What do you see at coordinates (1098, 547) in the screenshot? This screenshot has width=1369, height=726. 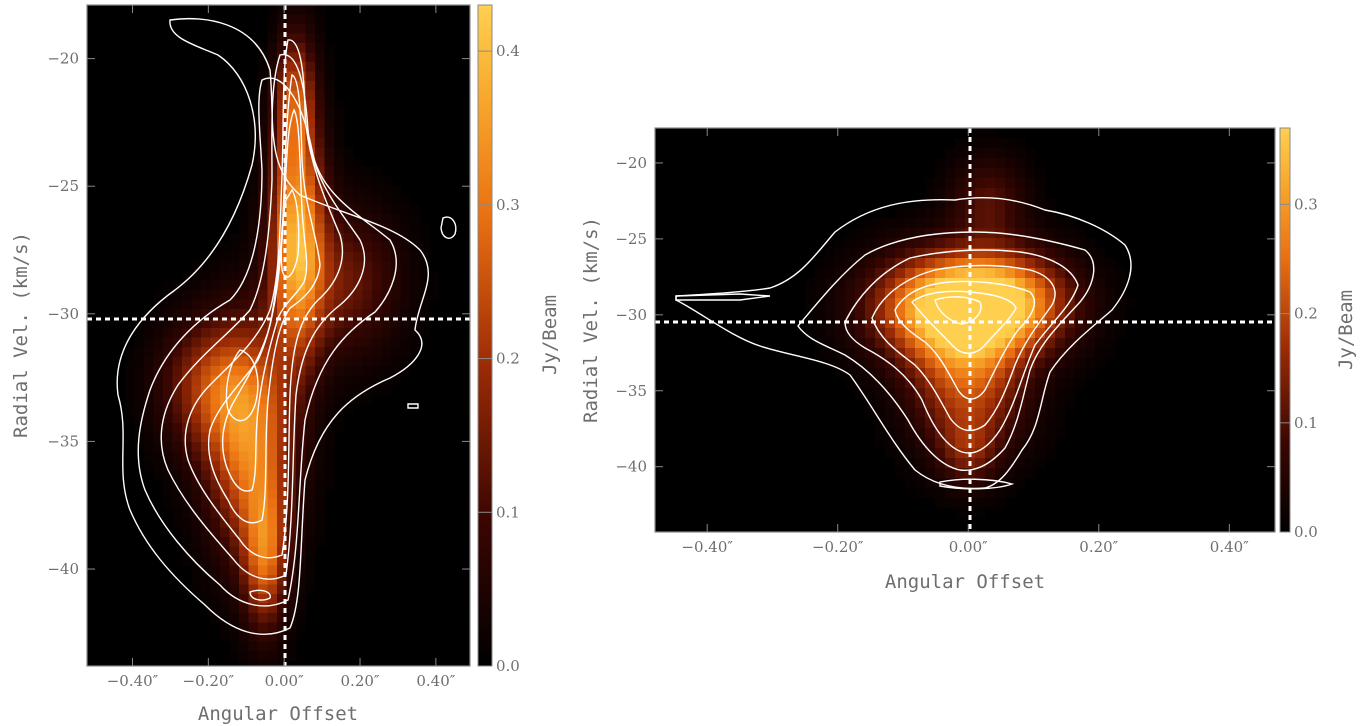 I see `x-tick-label: 0.20″` at bounding box center [1098, 547].